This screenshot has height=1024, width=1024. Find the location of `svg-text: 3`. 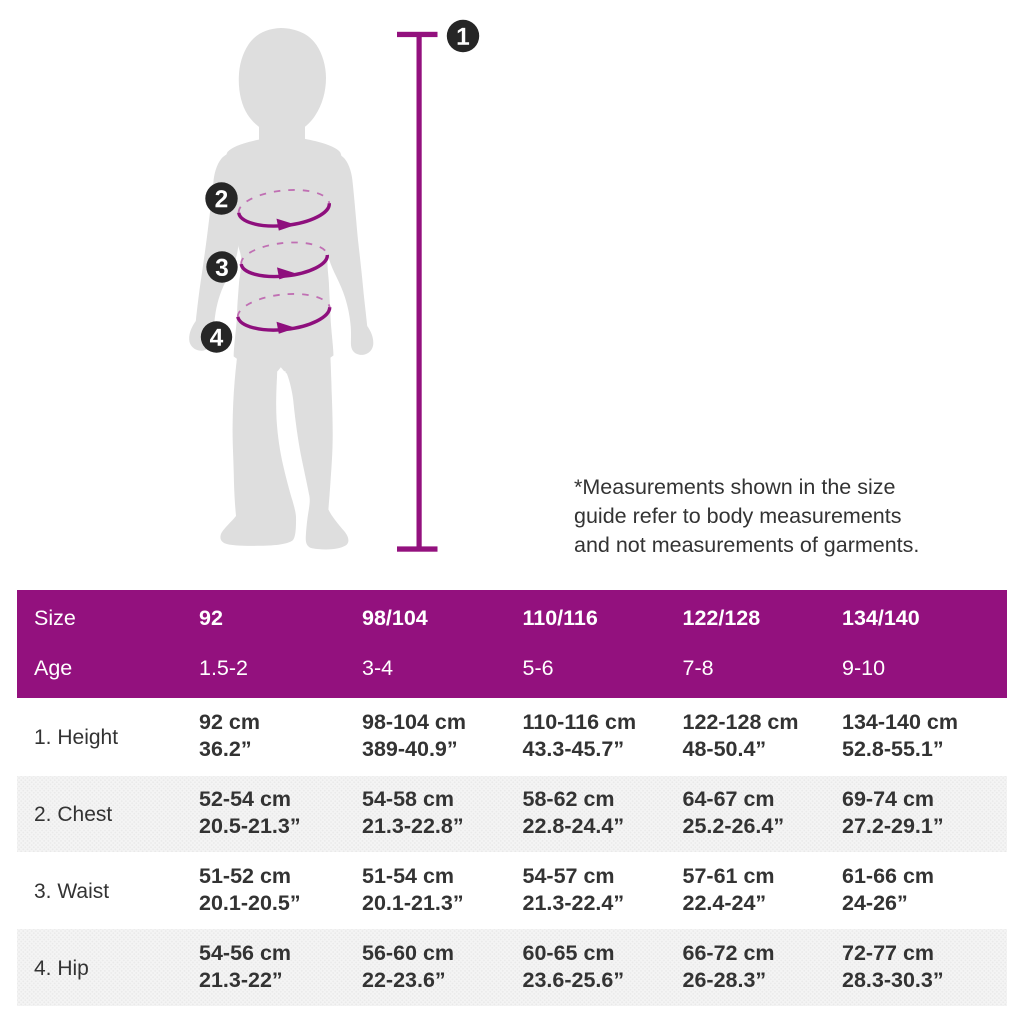

svg-text: 3 is located at coordinates (222, 268).